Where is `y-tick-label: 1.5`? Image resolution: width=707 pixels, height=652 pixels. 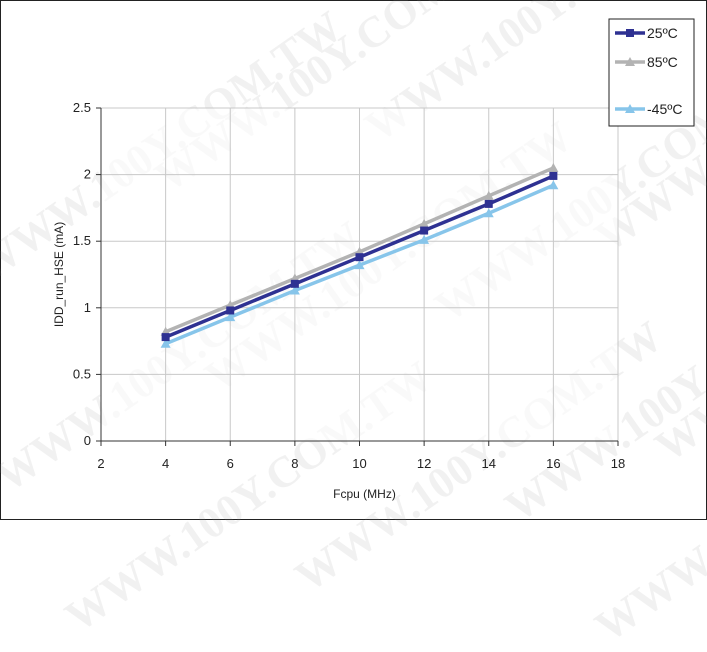
y-tick-label: 1.5 is located at coordinates (82, 240).